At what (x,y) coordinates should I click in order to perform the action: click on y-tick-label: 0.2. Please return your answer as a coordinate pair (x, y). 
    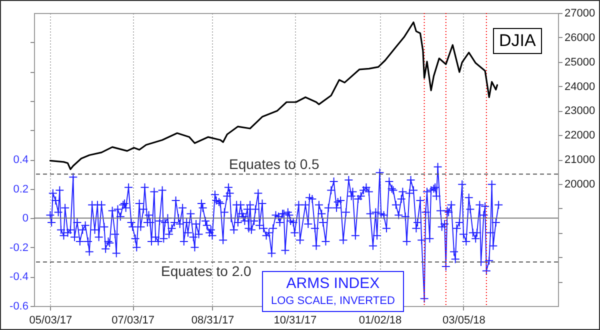
    Looking at the image, I should click on (20, 189).